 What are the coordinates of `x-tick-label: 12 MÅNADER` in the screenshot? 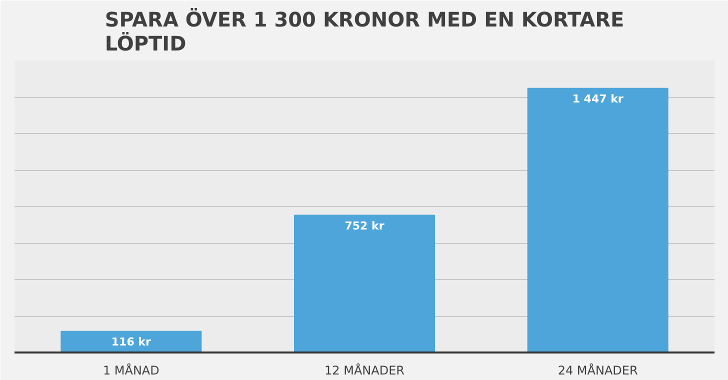 It's located at (364, 370).